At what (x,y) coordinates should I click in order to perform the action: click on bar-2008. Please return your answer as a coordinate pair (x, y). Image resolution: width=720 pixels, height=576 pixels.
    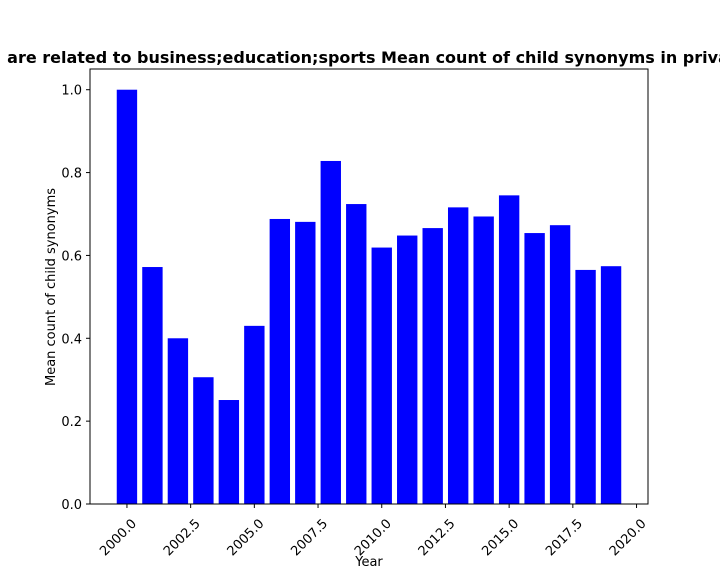
    Looking at the image, I should click on (330, 332).